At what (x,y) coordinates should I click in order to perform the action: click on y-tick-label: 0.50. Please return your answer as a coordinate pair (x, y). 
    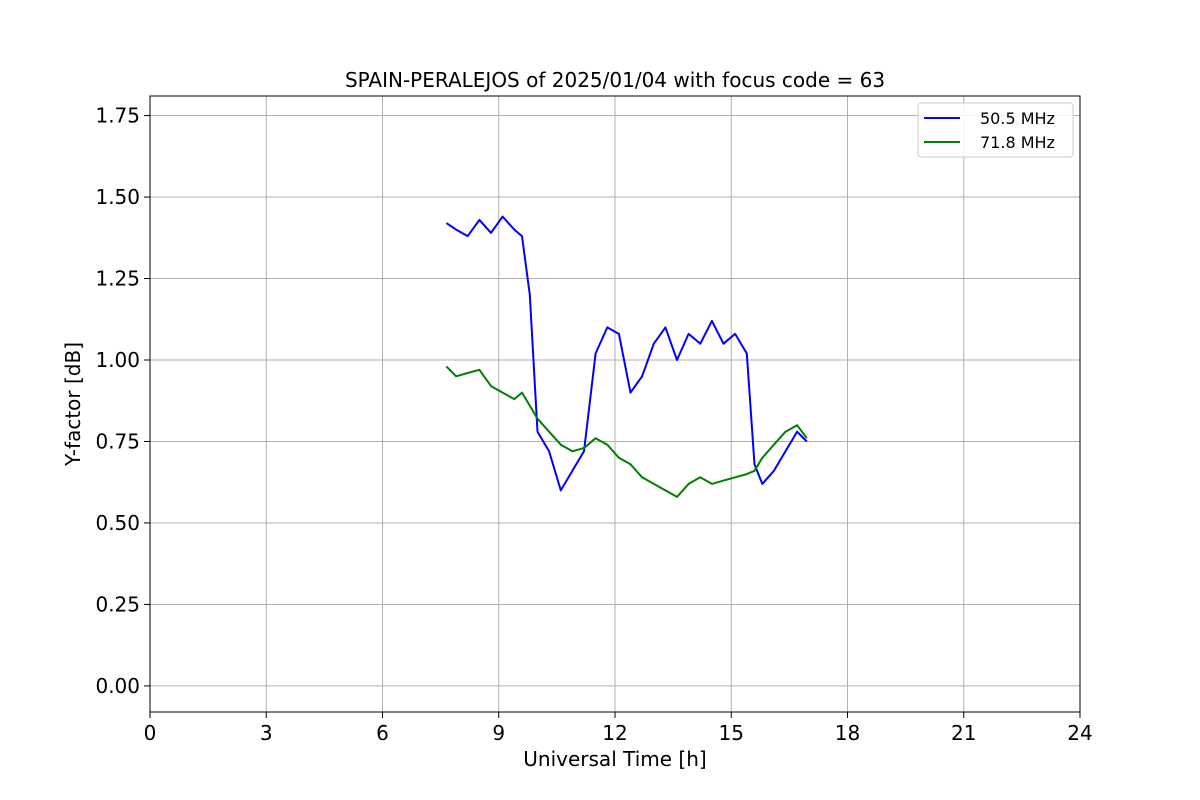
    Looking at the image, I should click on (117, 523).